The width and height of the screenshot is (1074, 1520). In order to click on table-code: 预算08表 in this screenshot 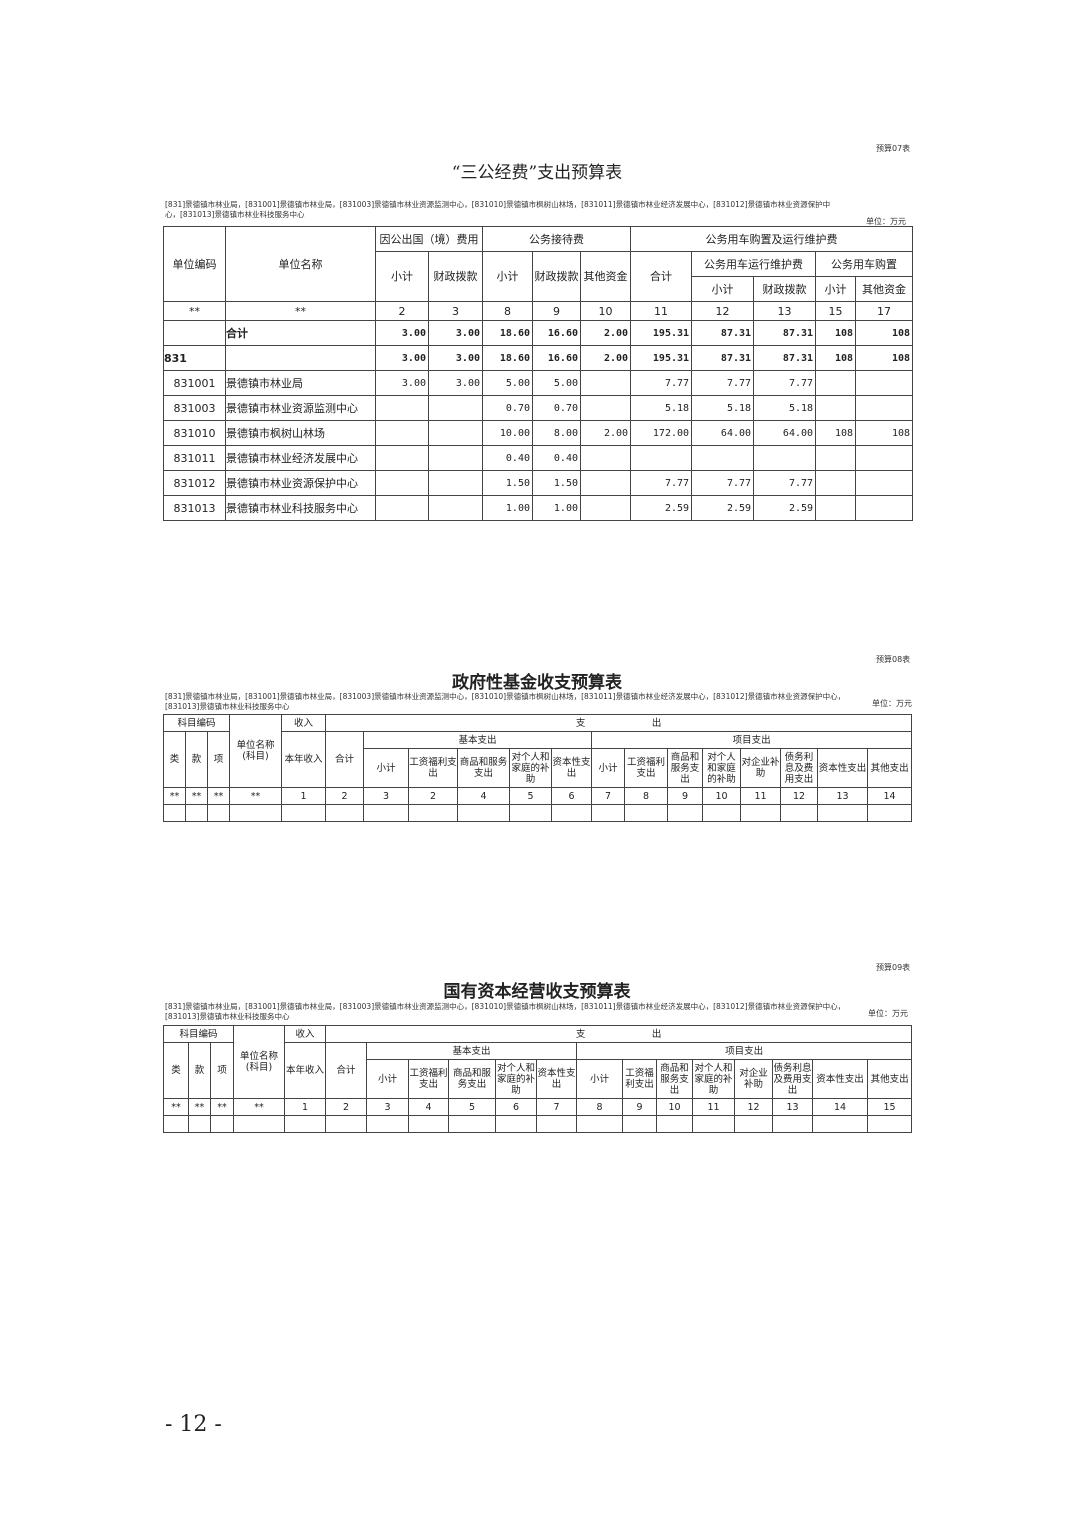, I will do `click(893, 659)`.